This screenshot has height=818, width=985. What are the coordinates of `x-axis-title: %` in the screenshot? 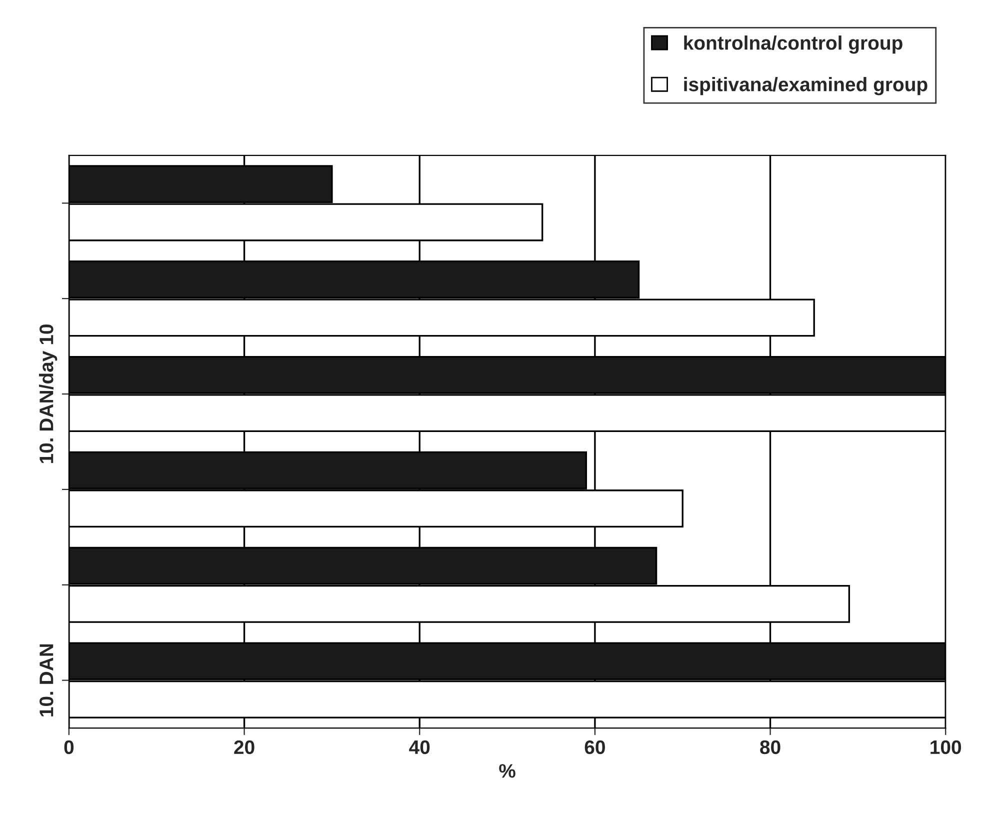 It's located at (507, 771).